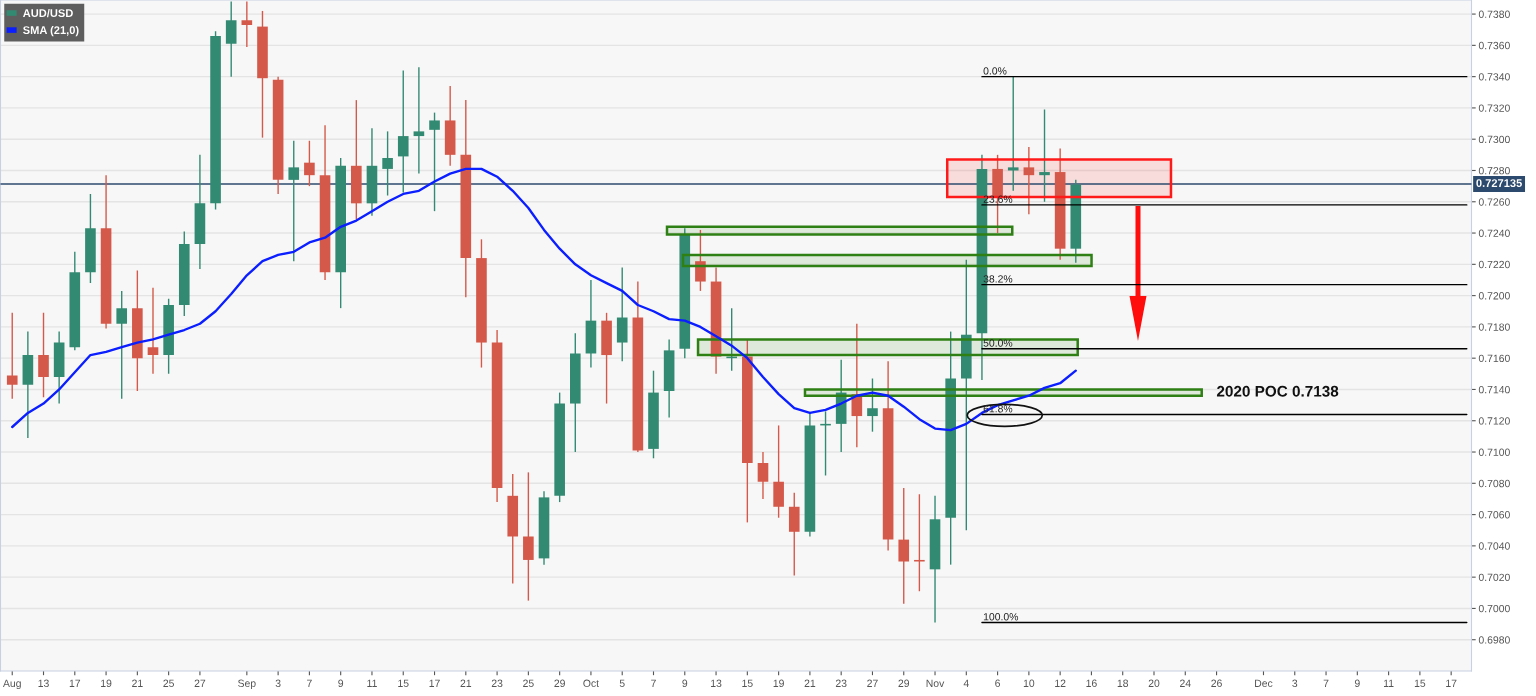 The height and width of the screenshot is (696, 1536). Describe the element at coordinates (247, 684) in the screenshot. I see `x-tick-label: Sep` at that location.